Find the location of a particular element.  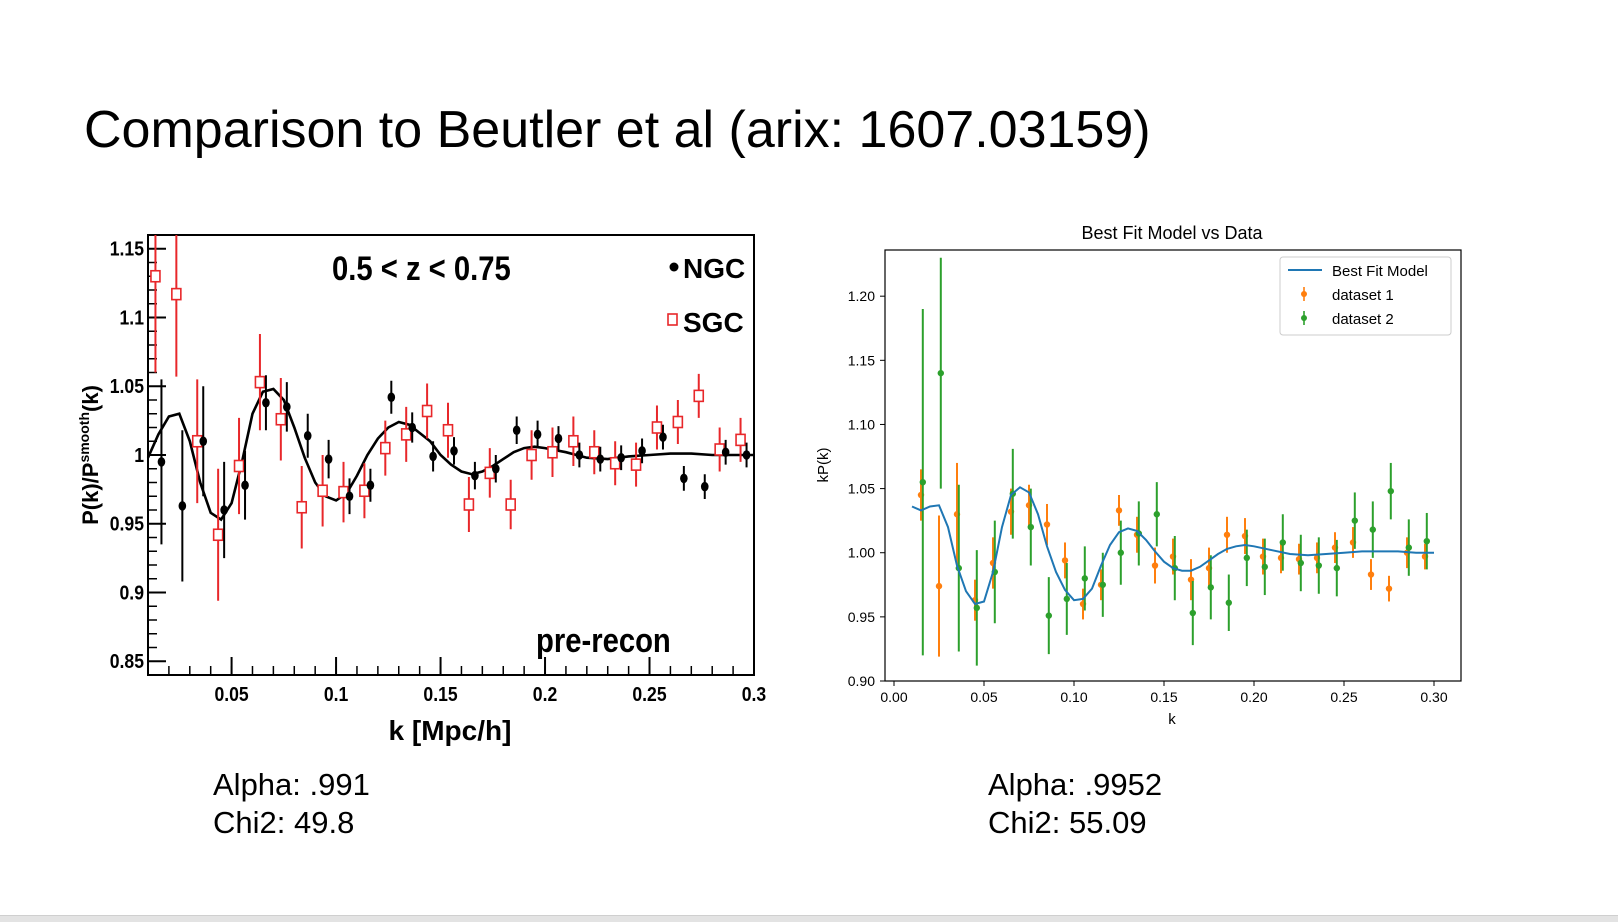

right-legend-box is located at coordinates (1365, 296).